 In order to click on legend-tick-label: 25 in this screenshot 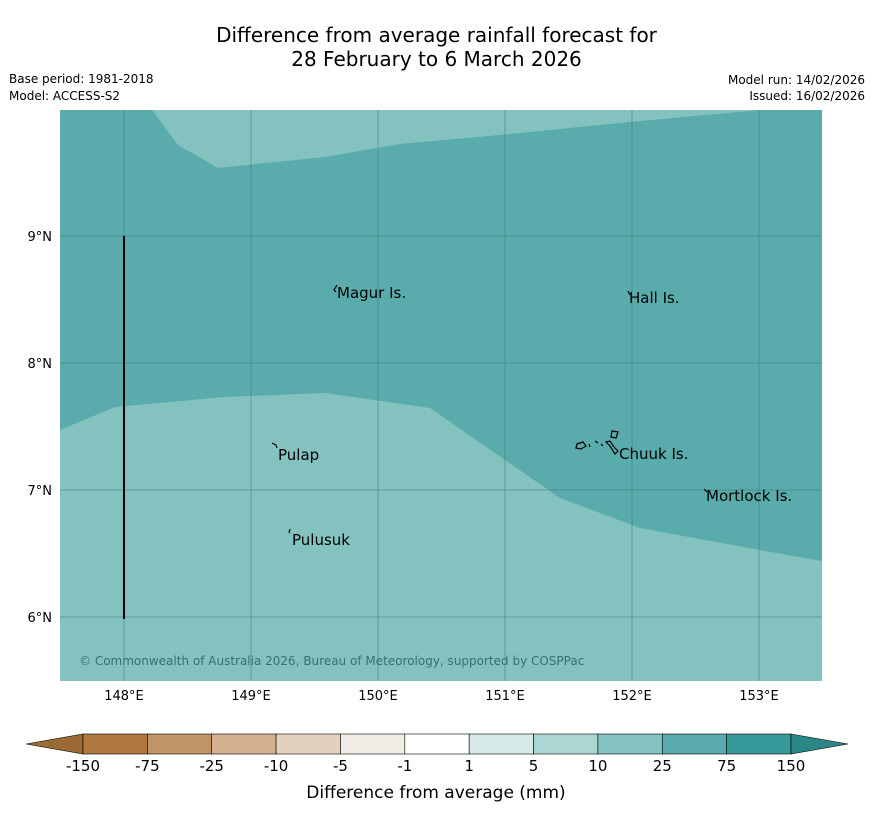, I will do `click(662, 766)`.